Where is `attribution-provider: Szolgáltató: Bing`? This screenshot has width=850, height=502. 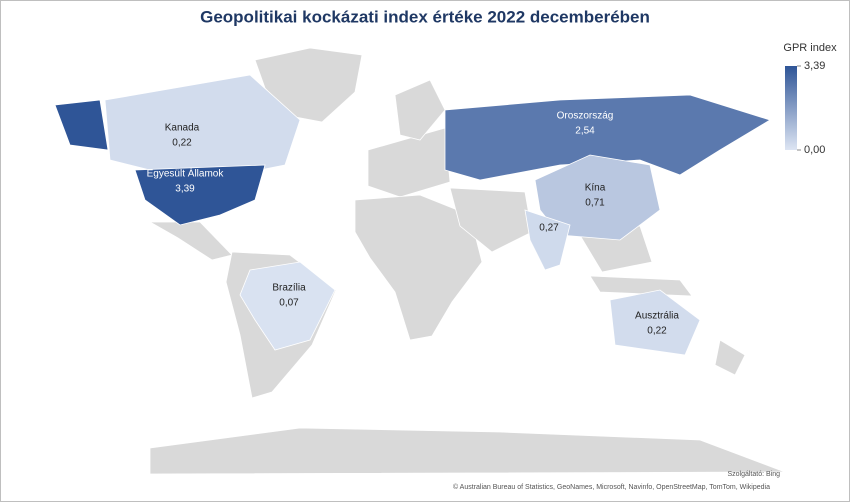 attribution-provider: Szolgáltató: Bing is located at coordinates (753, 474).